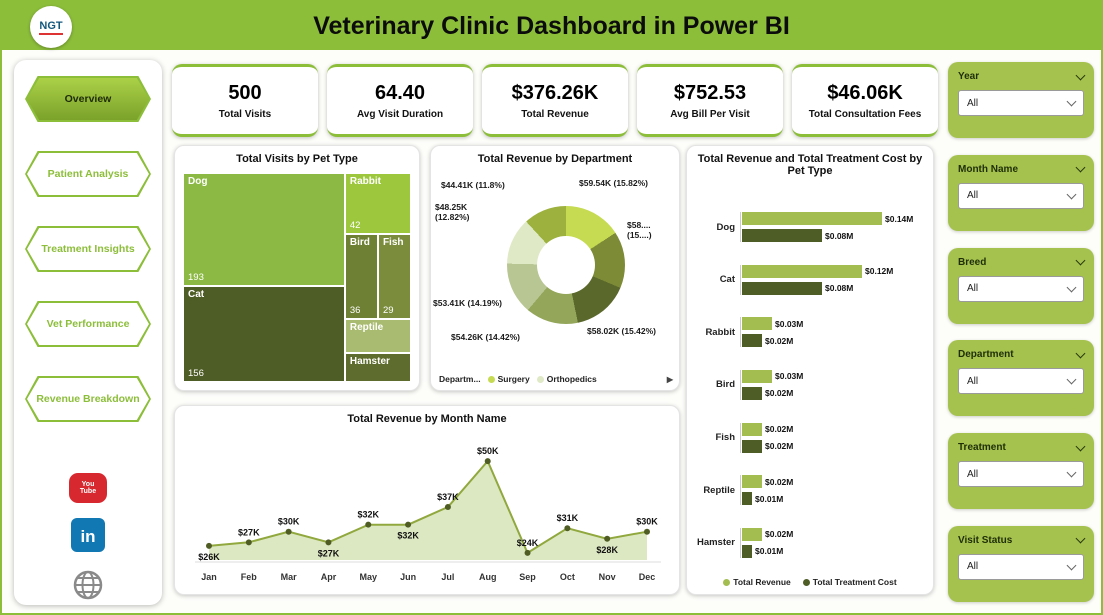  Describe the element at coordinates (607, 538) in the screenshot. I see `data-point-nov` at that location.